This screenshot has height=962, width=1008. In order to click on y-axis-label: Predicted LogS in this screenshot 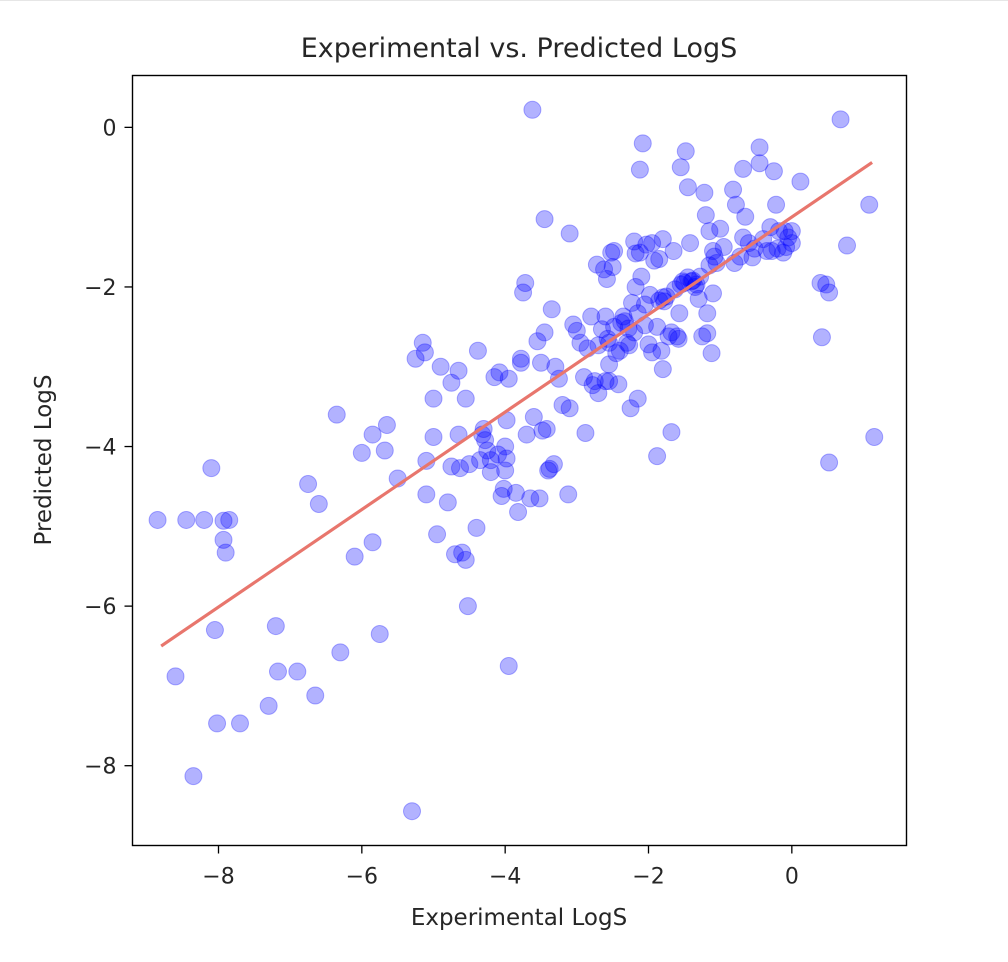, I will do `click(44, 460)`.